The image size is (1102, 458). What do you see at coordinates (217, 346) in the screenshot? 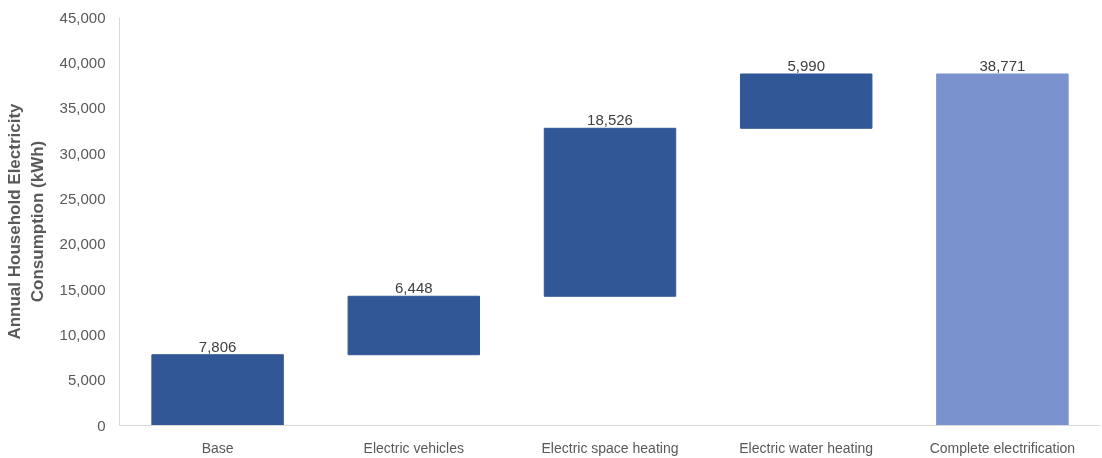
I see `data-label: 7,806` at bounding box center [217, 346].